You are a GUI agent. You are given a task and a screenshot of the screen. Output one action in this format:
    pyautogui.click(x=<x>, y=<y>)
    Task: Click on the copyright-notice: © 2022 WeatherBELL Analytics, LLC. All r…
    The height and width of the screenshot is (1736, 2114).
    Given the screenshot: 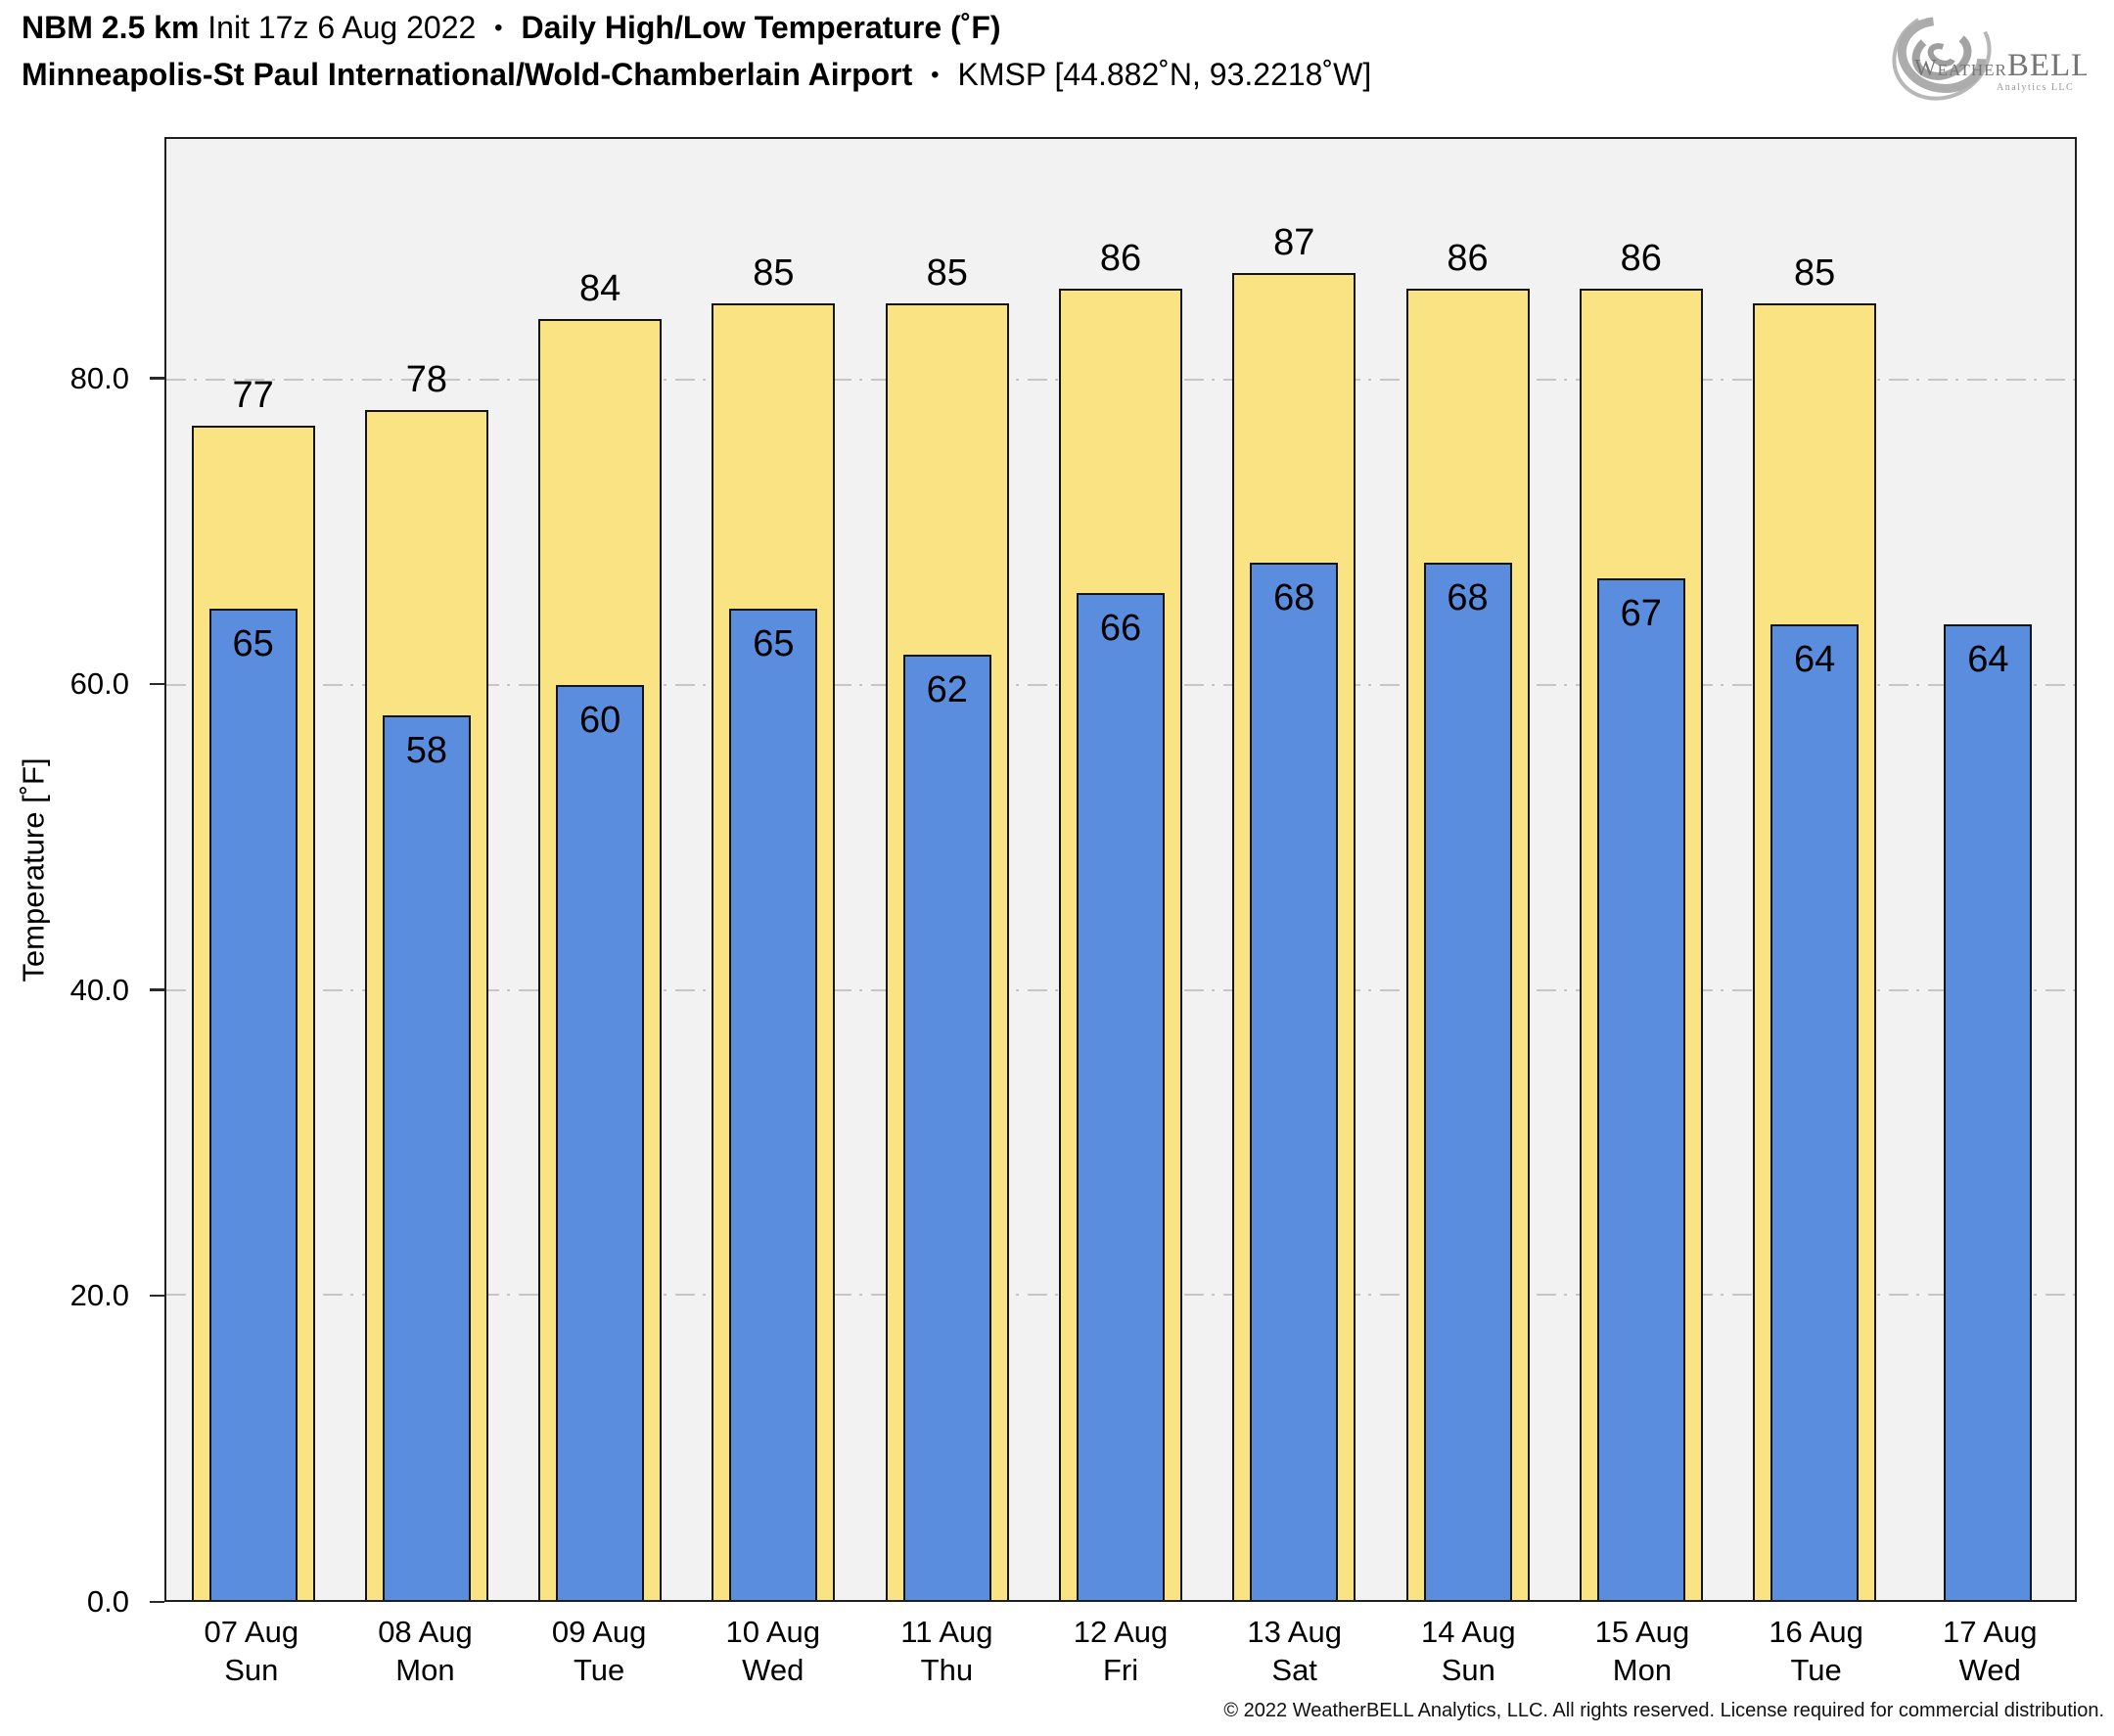 What is the action you would take?
    pyautogui.click(x=1663, y=1710)
    